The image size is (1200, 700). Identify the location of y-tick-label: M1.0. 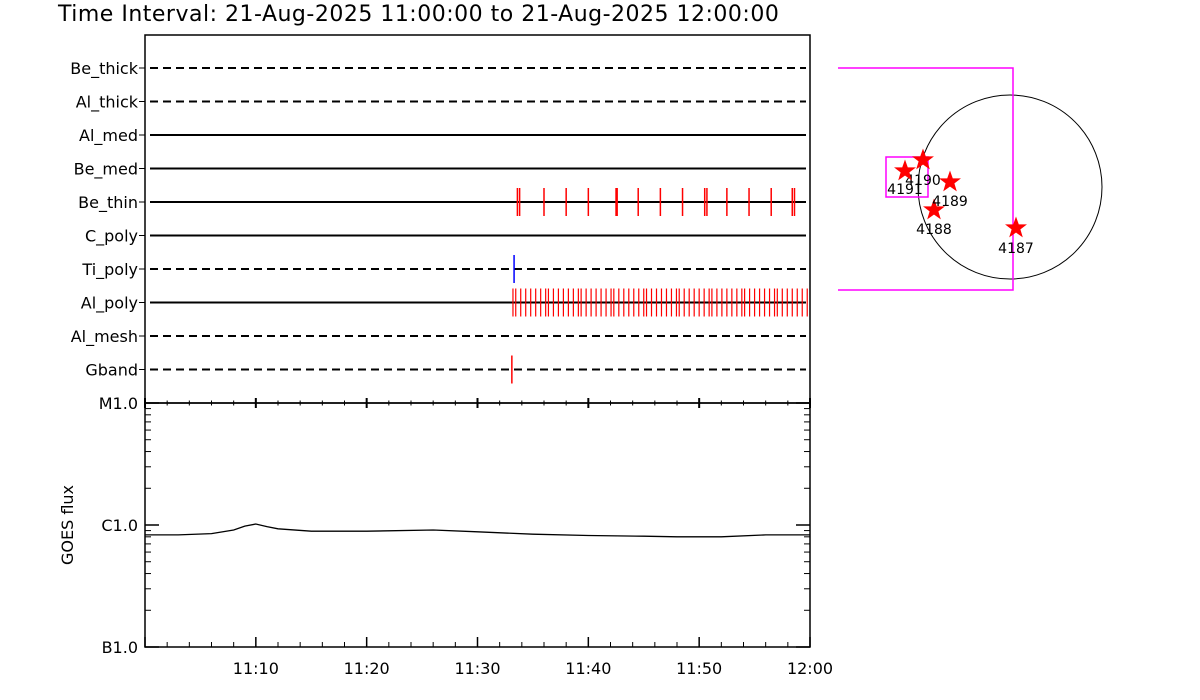
(118, 403).